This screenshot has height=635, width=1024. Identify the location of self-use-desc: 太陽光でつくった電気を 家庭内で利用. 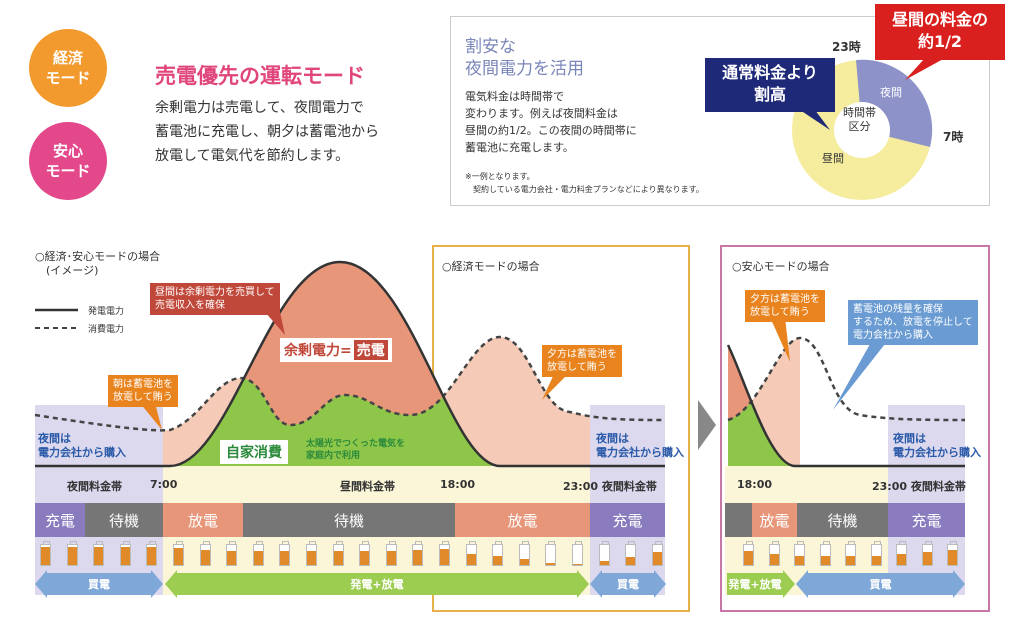
(356, 450).